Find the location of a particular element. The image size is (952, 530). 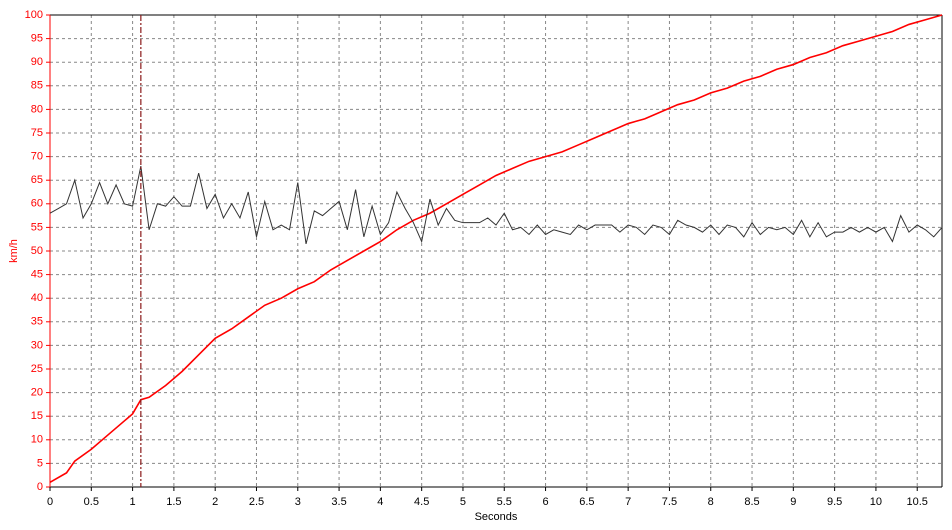

y-tick-label: 5 is located at coordinates (40, 463).